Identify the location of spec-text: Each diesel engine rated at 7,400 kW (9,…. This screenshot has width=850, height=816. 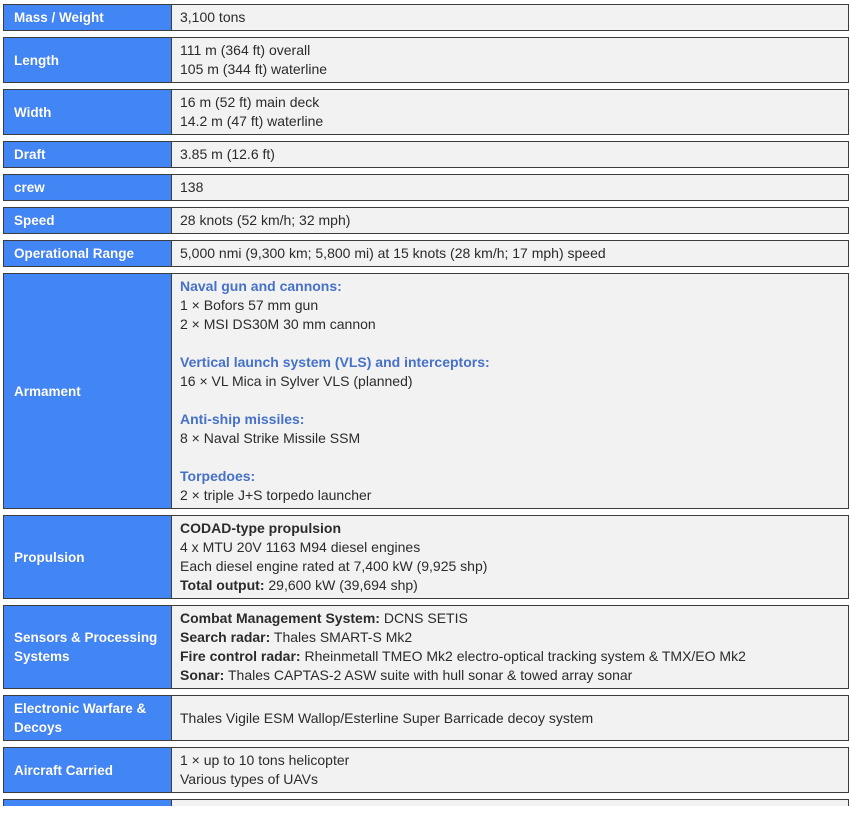
(334, 566).